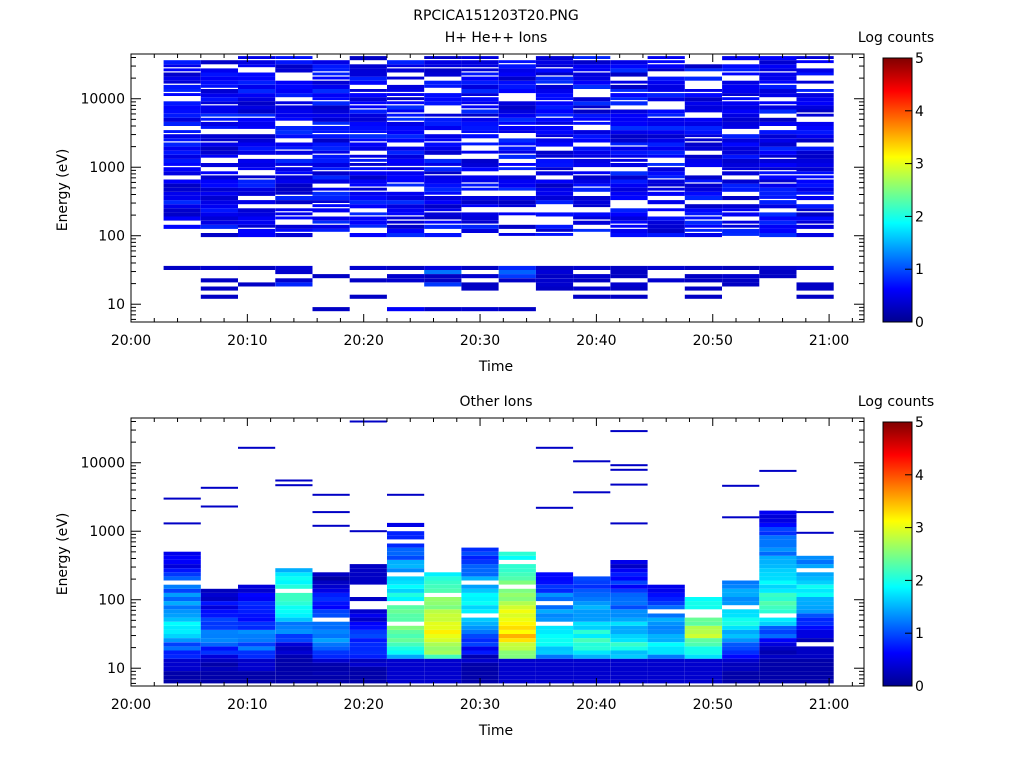 This screenshot has height=768, width=1024. Describe the element at coordinates (364, 705) in the screenshot. I see `x-tick-label: 20:20` at that location.